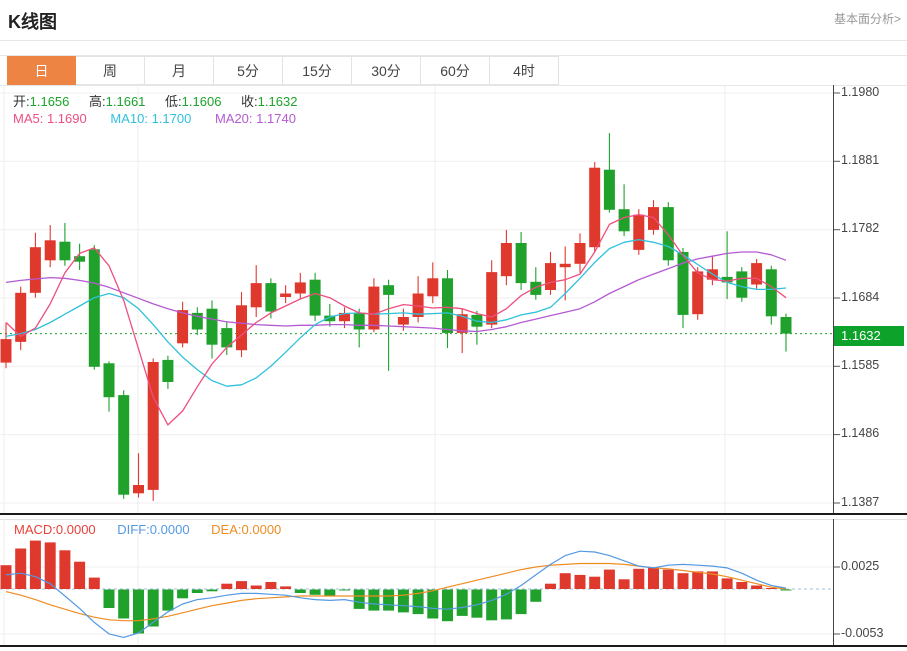  Describe the element at coordinates (453, 40) in the screenshot. I see `header-divider` at that location.